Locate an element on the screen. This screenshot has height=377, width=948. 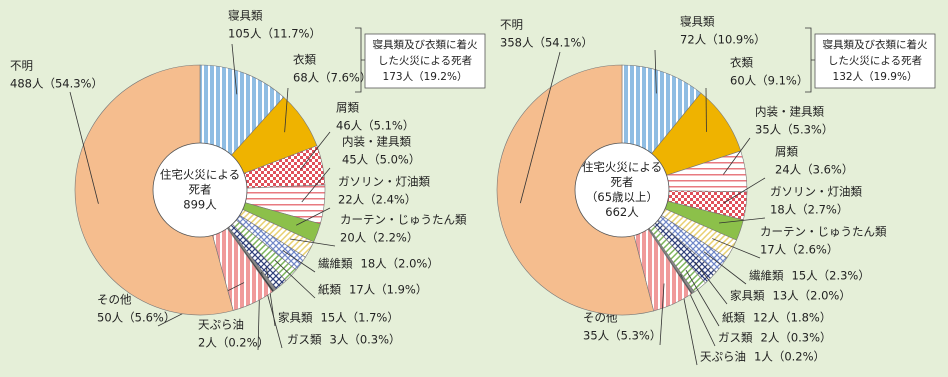
value-label: 2人（0.3%） is located at coordinates (796, 338).